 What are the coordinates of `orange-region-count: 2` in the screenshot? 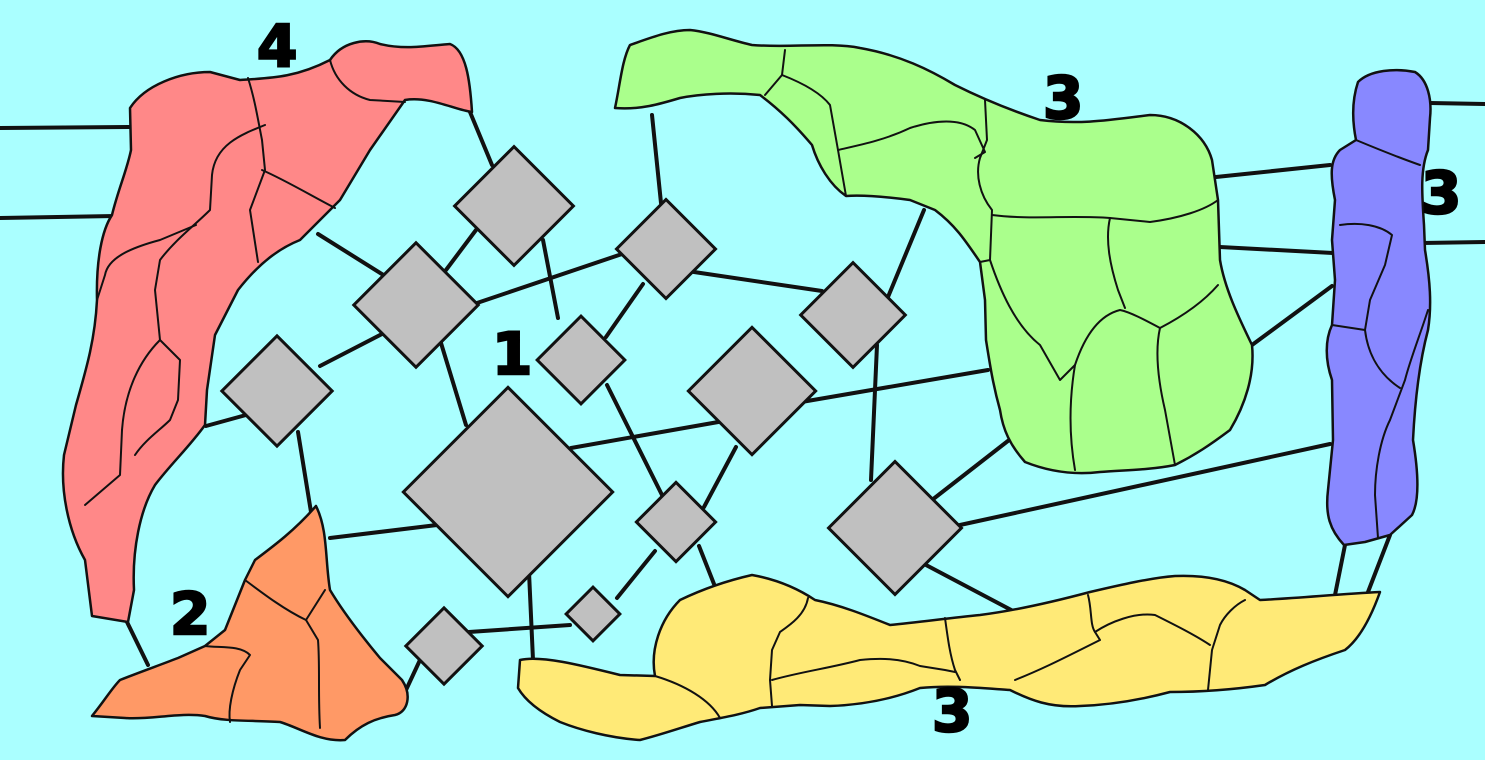 It's located at (190, 614).